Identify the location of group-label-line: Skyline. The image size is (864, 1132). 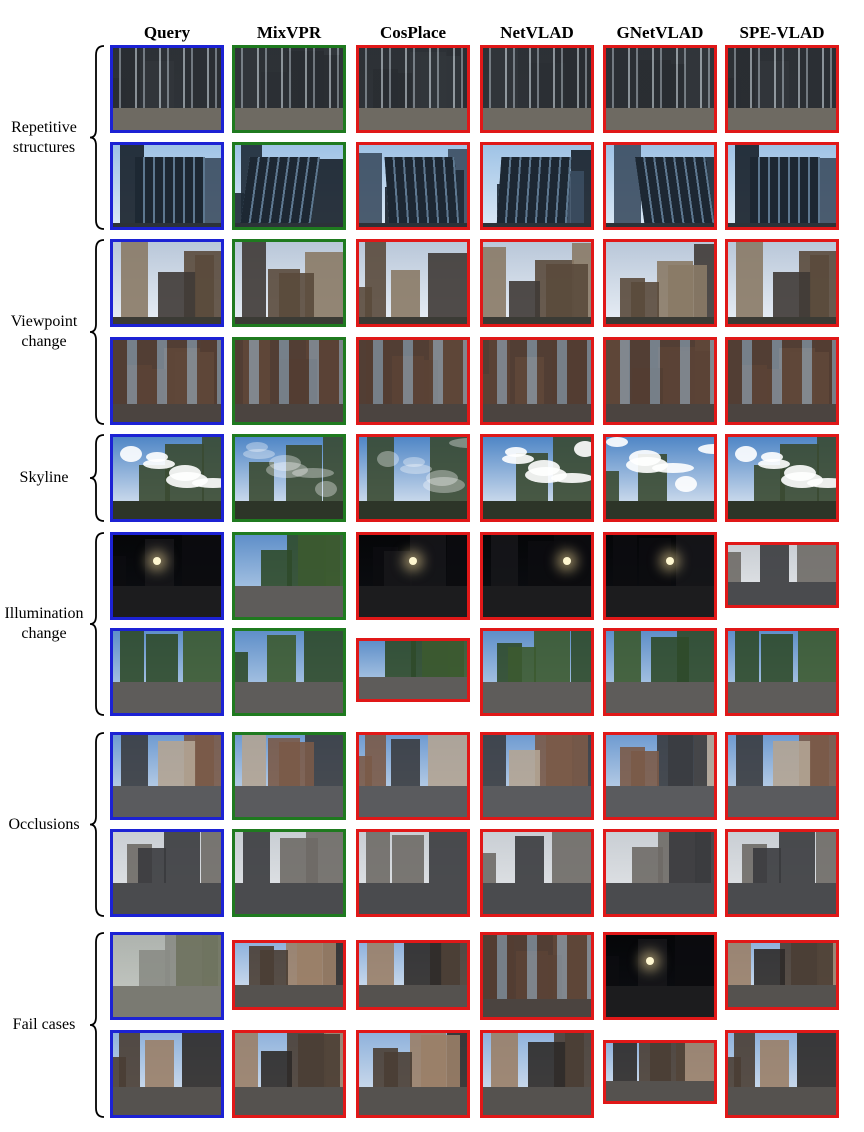
(44, 477).